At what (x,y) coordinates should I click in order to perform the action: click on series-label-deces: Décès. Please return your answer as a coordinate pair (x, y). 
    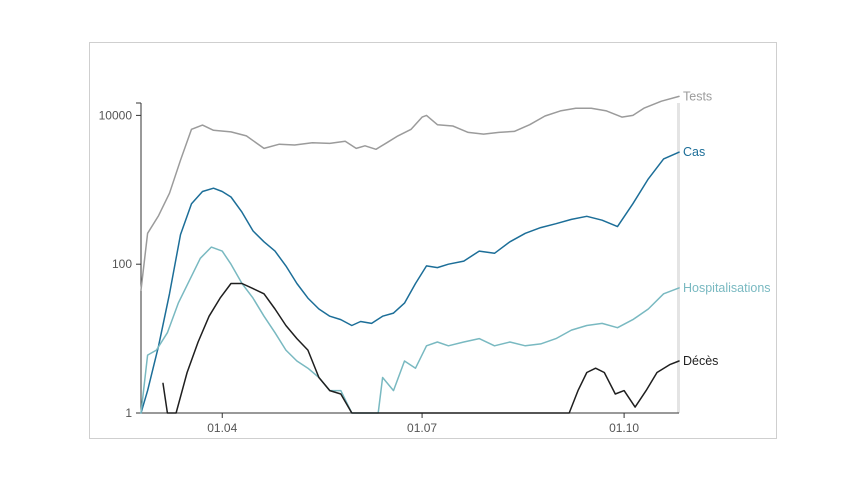
    Looking at the image, I should click on (700, 361).